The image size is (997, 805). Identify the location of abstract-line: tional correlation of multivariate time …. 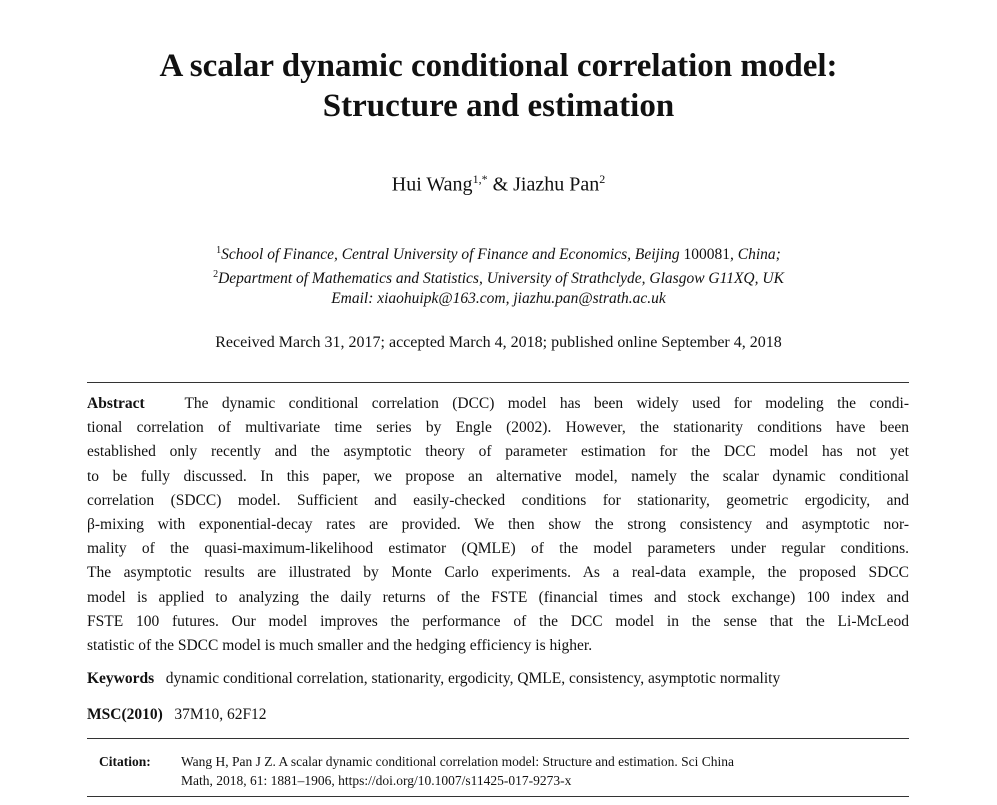
(498, 428).